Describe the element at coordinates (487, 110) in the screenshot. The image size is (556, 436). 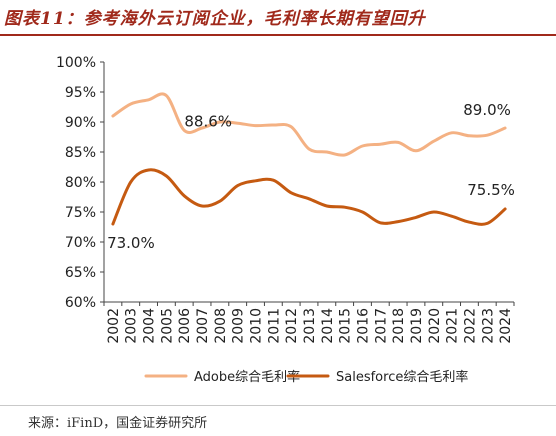
I see `data-label: 89.0%` at that location.